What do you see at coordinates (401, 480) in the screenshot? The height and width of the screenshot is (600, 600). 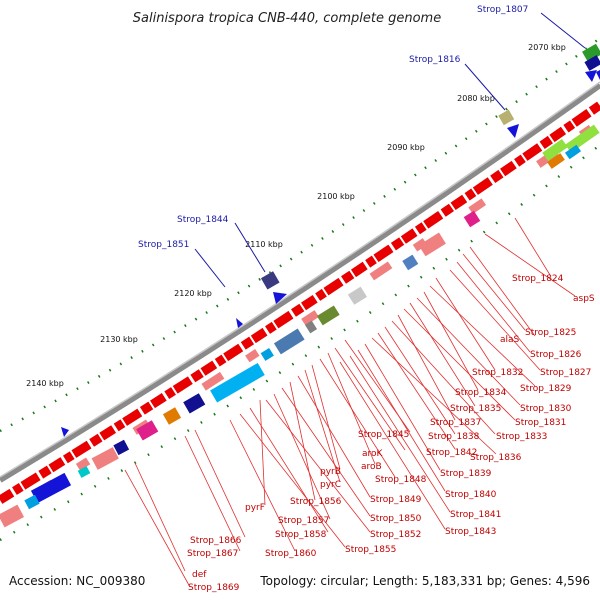 I see `gene-label-inner: Strop_1848` at bounding box center [401, 480].